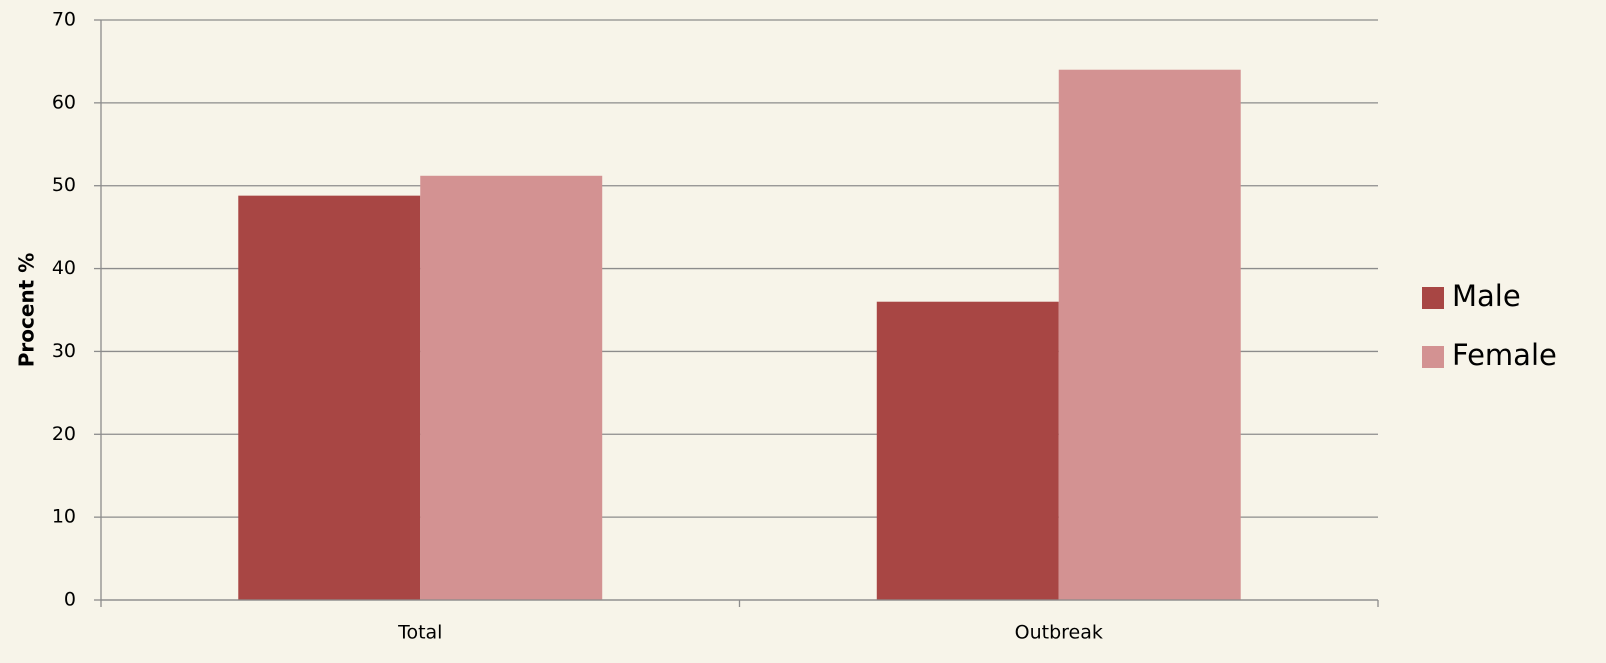 Image resolution: width=1606 pixels, height=663 pixels. Describe the element at coordinates (419, 633) in the screenshot. I see `x-tick-label: Total` at that location.